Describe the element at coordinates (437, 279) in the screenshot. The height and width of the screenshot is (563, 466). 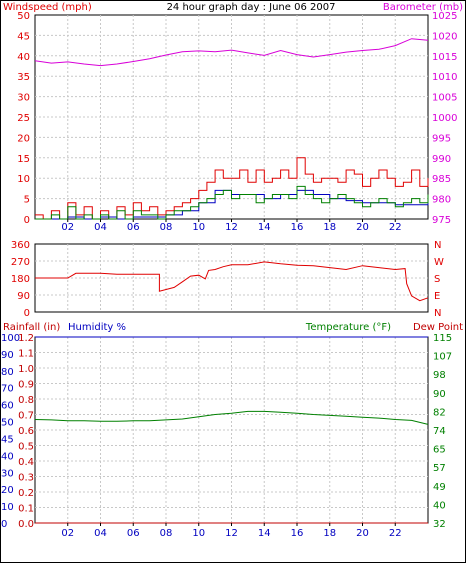
I see `compass-tick-label: S` at that location.